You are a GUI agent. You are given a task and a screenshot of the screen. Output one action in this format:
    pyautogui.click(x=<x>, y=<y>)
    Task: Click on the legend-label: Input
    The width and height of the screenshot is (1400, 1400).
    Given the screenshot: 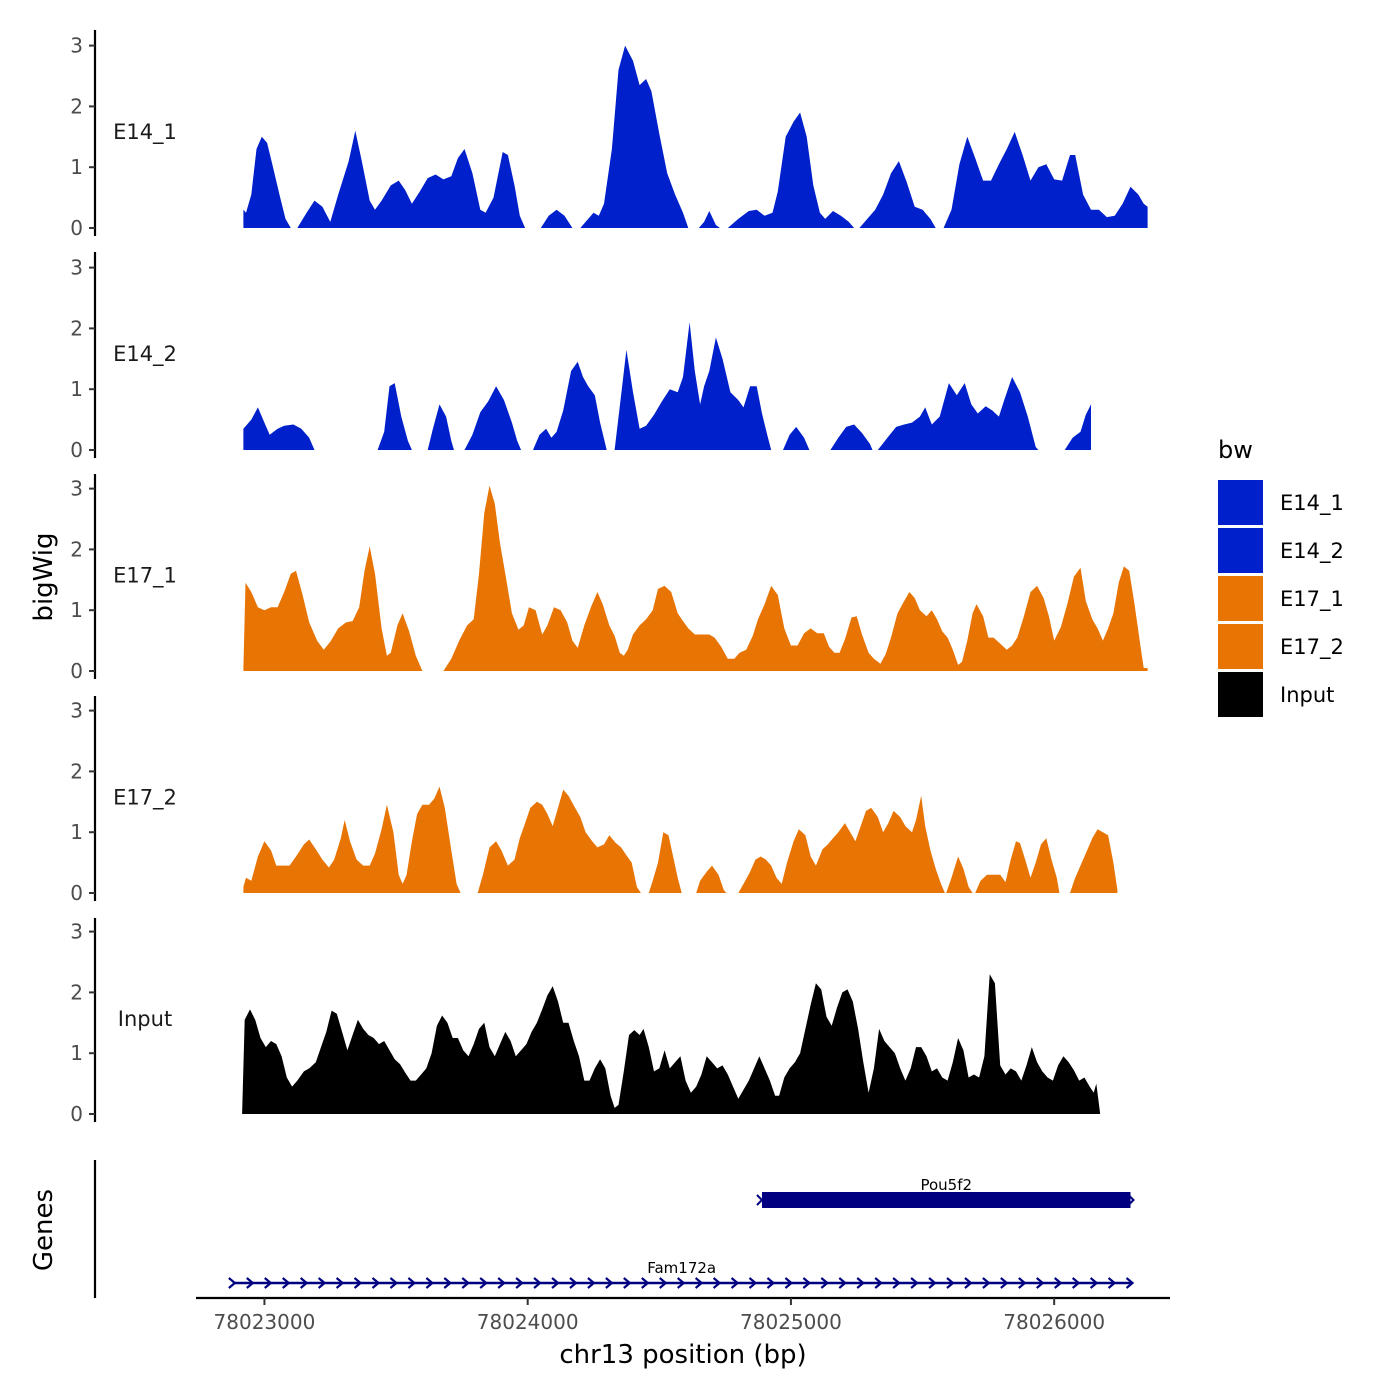 What is the action you would take?
    pyautogui.click(x=1307, y=695)
    